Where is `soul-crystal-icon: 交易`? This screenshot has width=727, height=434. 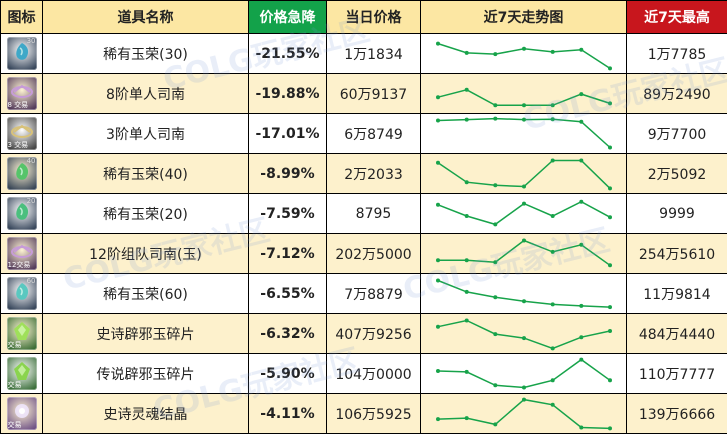 soul-crystal-icon: 交易 is located at coordinates (21, 413).